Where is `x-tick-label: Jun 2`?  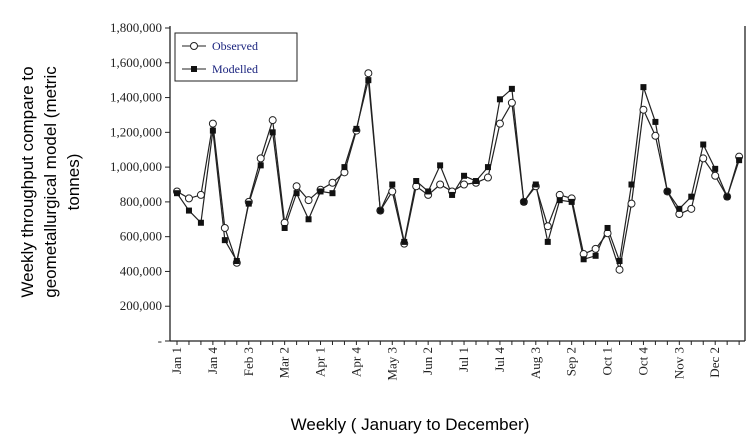 x-tick-label: Jun 2 is located at coordinates (427, 361).